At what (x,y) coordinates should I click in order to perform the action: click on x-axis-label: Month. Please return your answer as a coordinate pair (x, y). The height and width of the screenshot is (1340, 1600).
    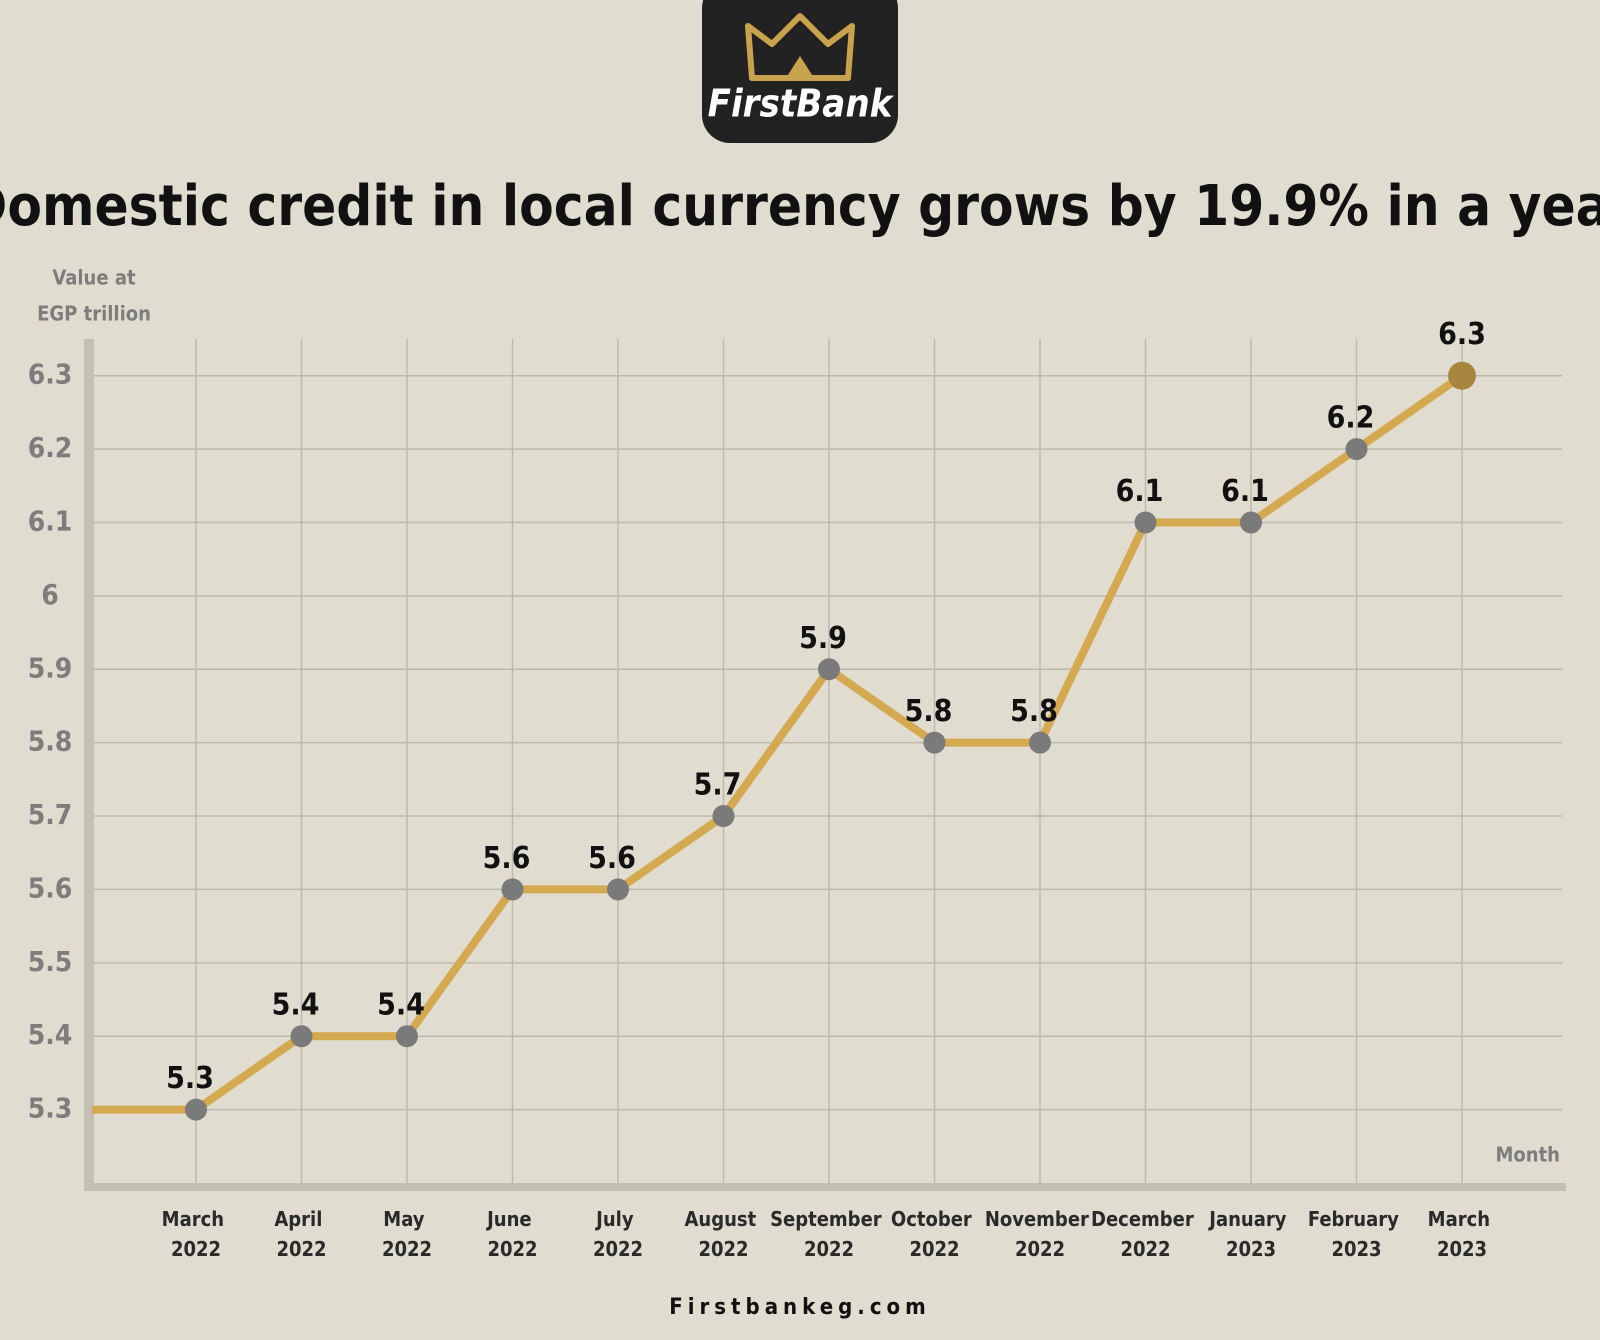
    Looking at the image, I should click on (1527, 1155).